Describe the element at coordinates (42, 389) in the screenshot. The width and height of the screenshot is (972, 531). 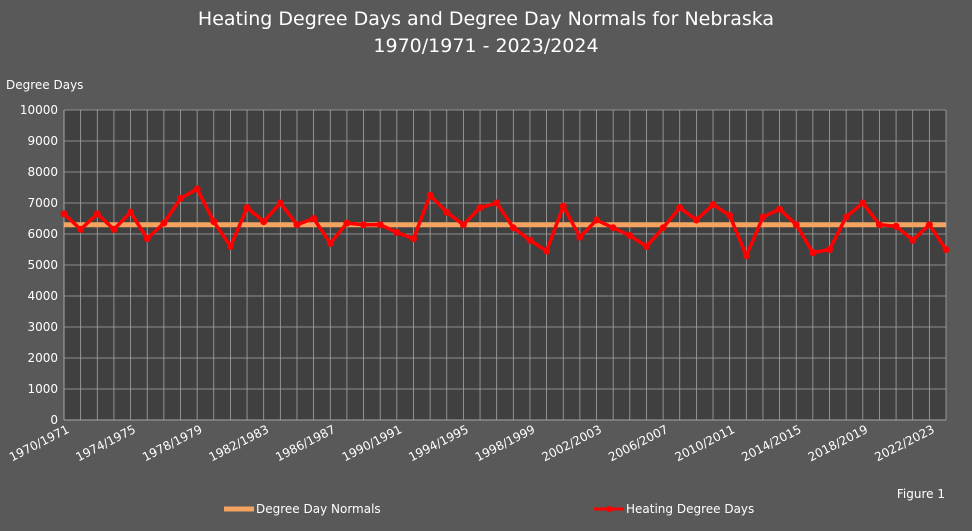
I see `y-tick-label: 1000` at that location.